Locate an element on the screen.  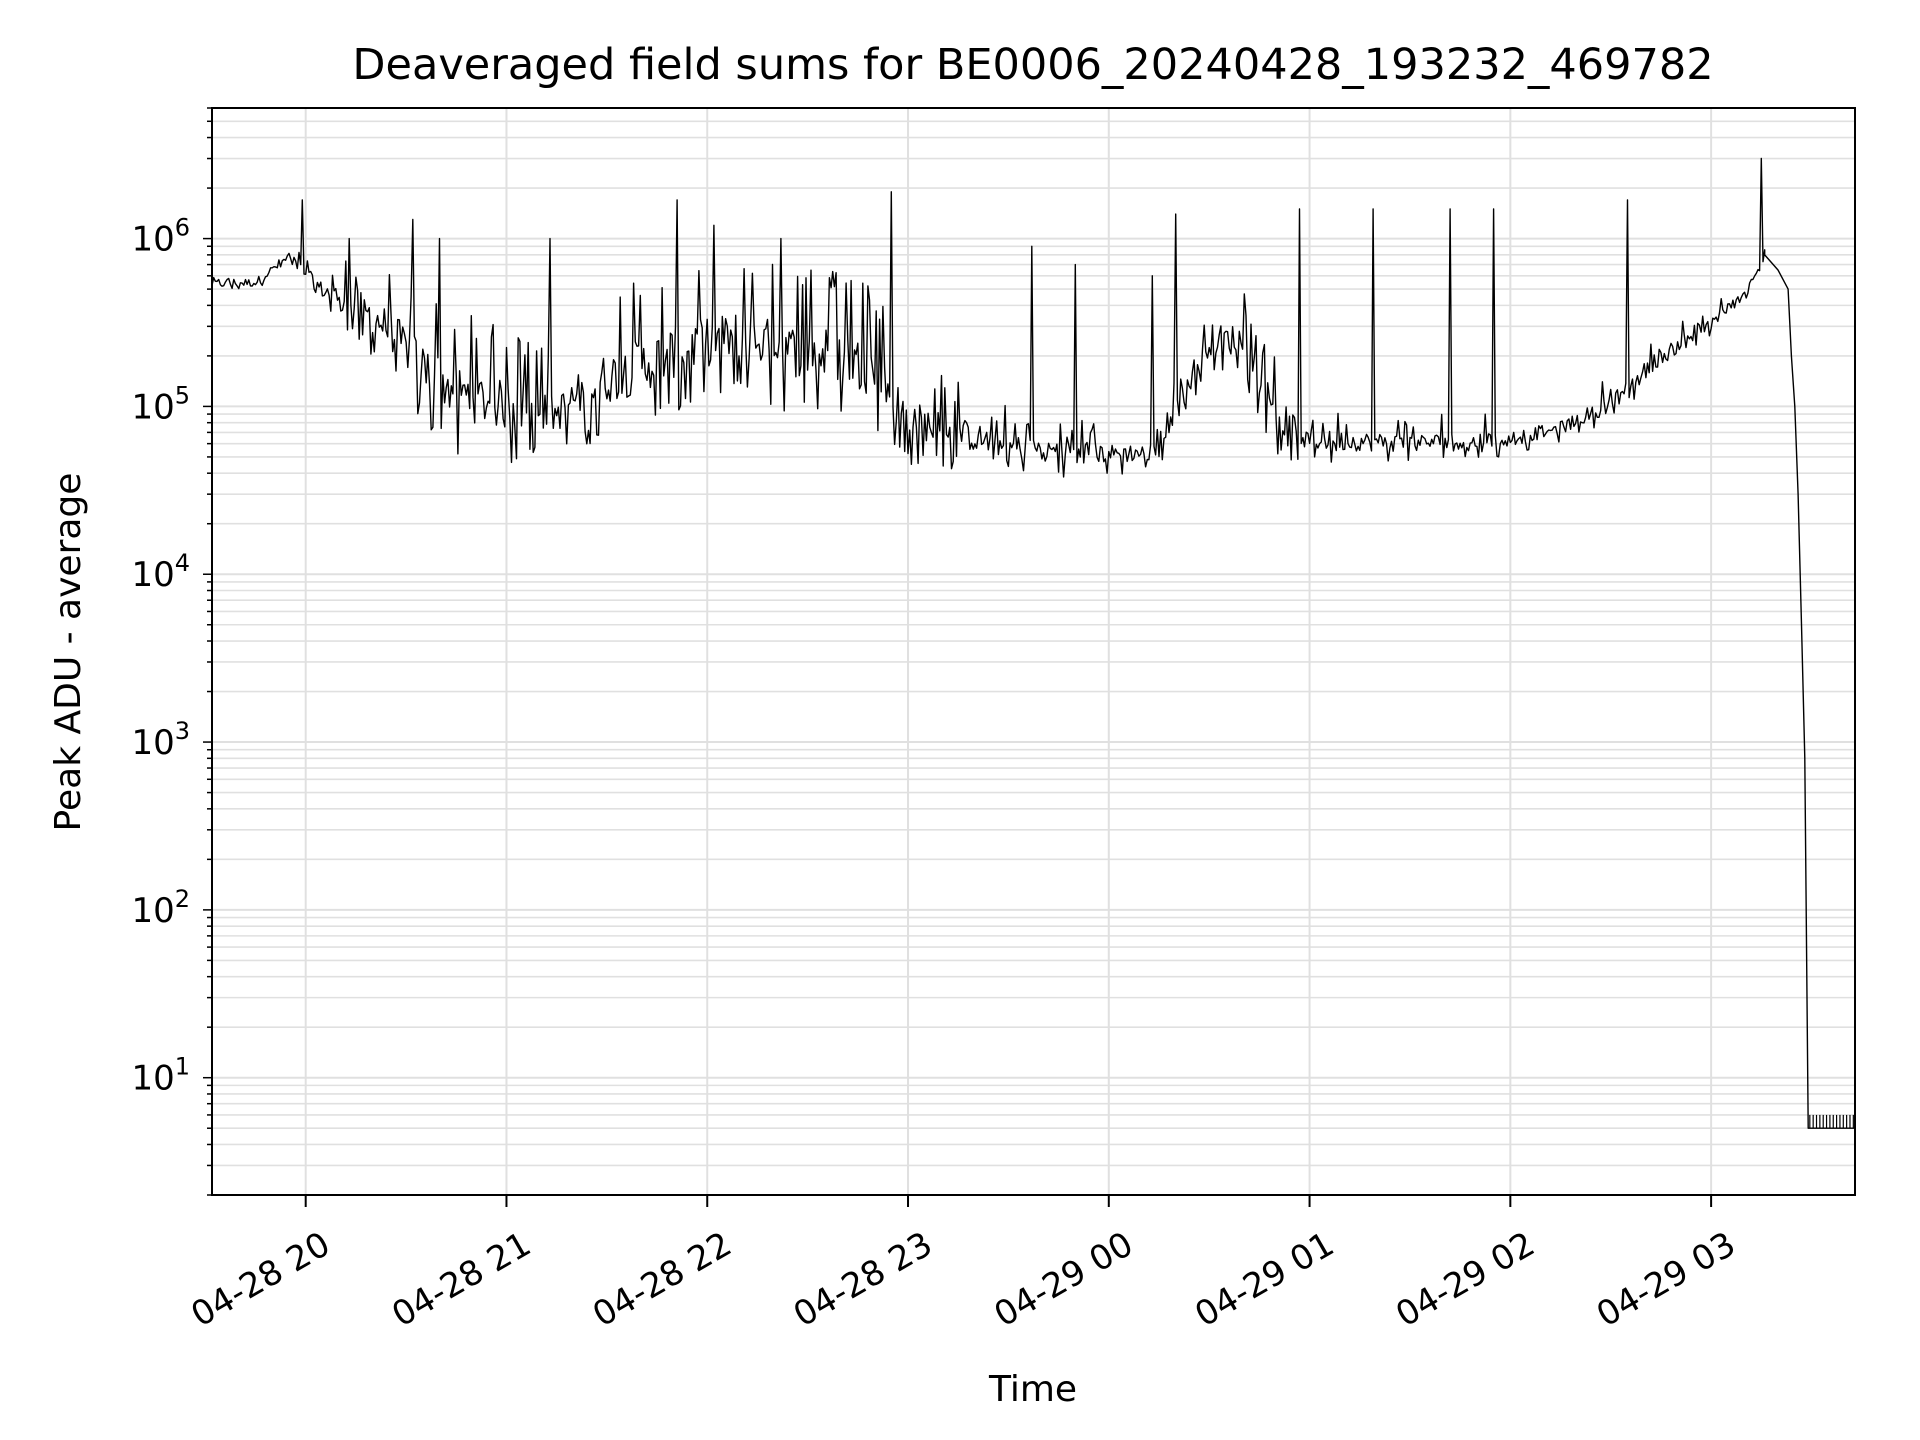
y-axis-title: Peak ADU - average is located at coordinates (68, 652).